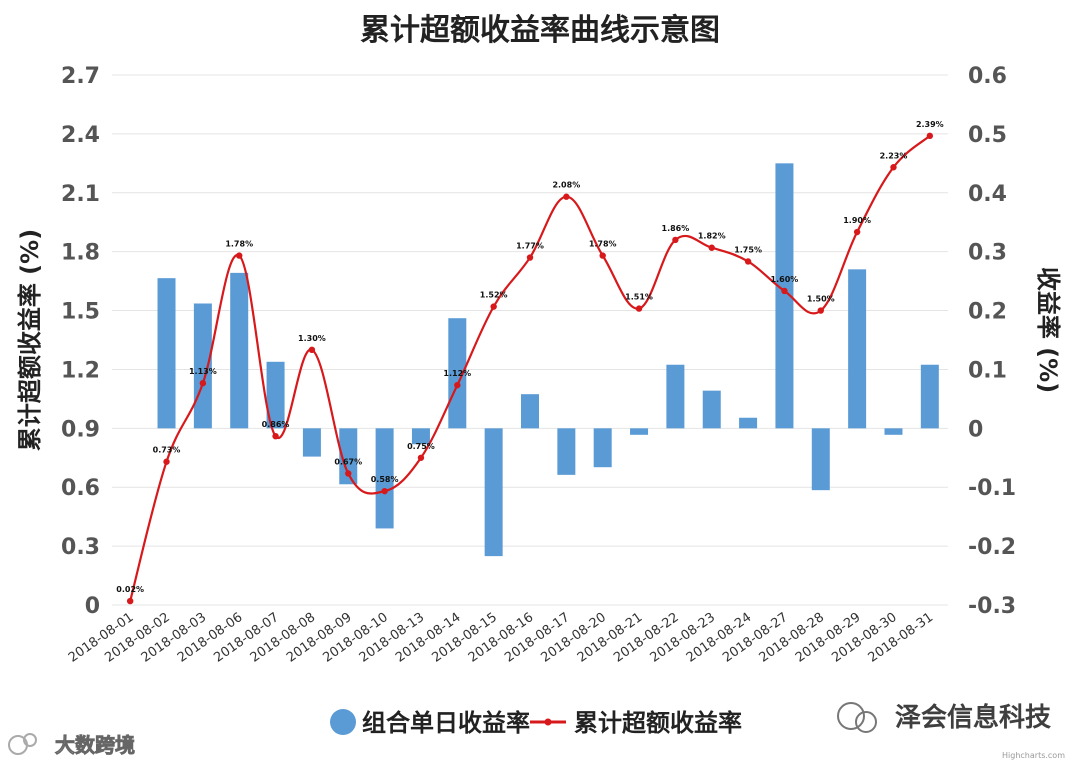 The image size is (1080, 764). Describe the element at coordinates (80, 194) in the screenshot. I see `left-tick-label: 2.1` at that location.